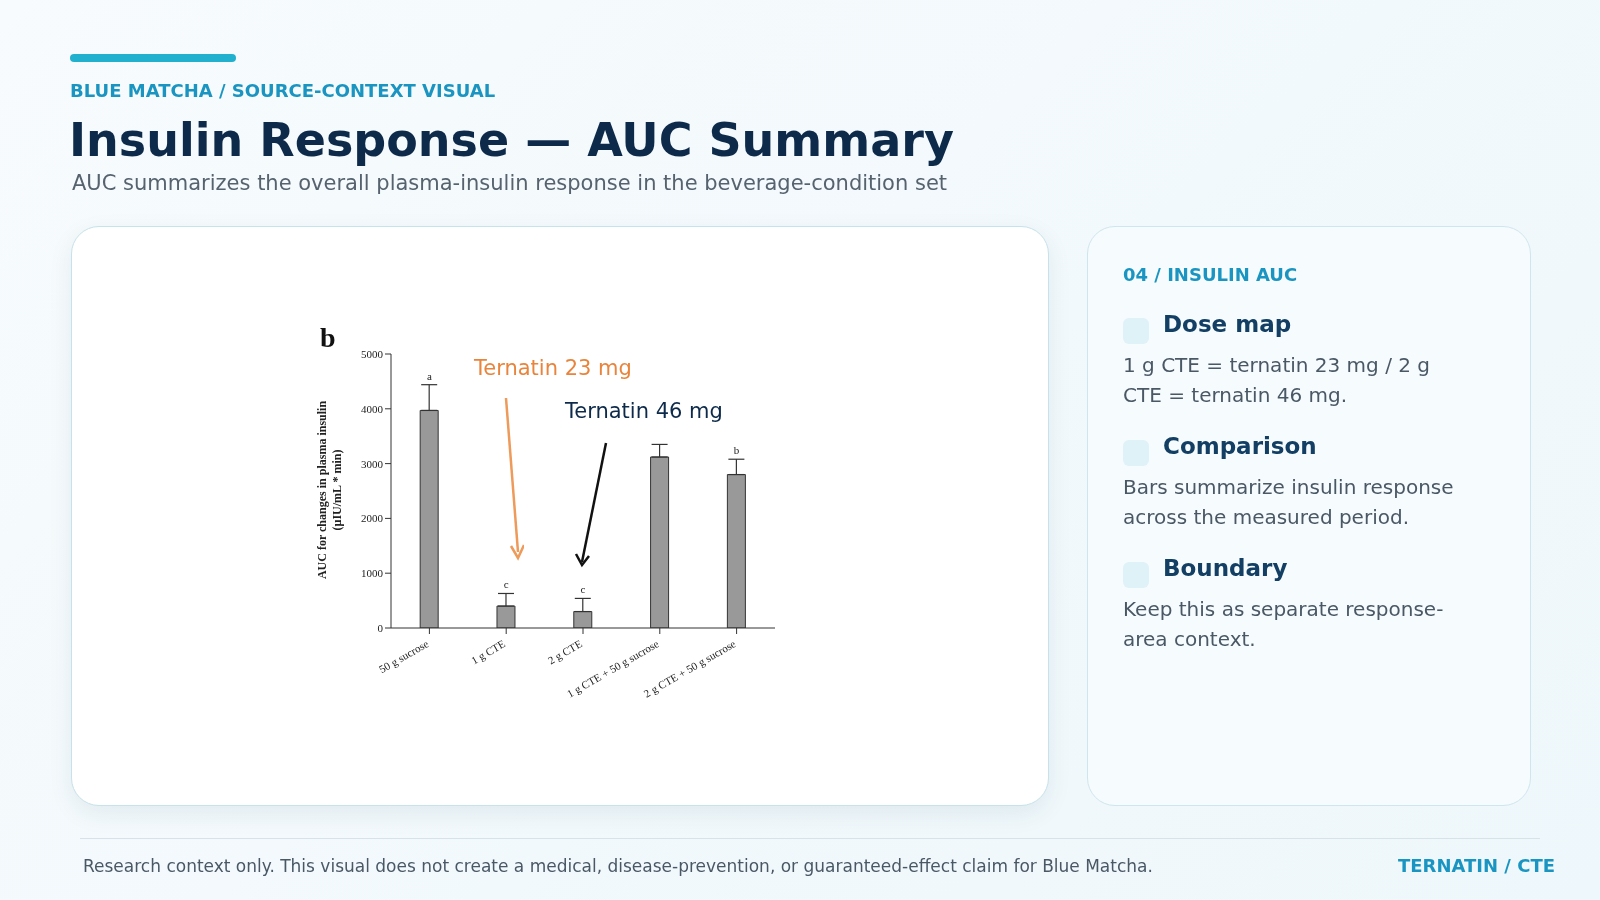 Image resolution: width=1600 pixels, height=900 pixels. Describe the element at coordinates (372, 573) in the screenshot. I see `y-tick-label: 1000` at that location.